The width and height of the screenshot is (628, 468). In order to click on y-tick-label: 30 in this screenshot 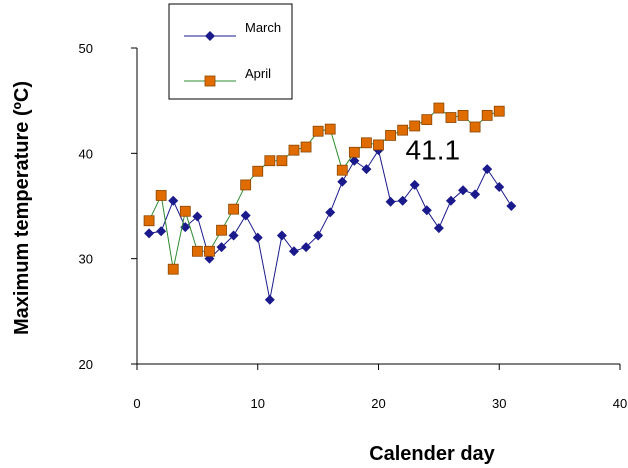, I will do `click(86, 259)`.